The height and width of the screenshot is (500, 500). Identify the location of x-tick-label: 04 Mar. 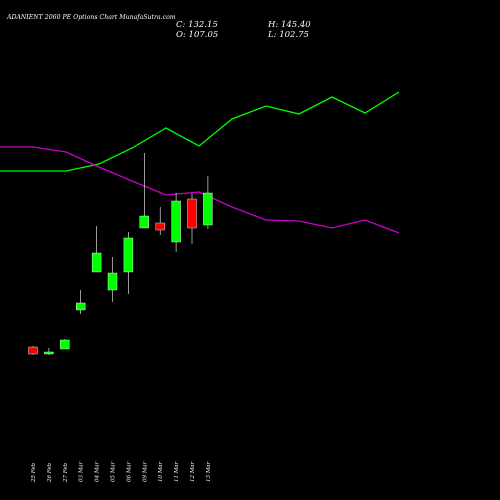
(98, 471).